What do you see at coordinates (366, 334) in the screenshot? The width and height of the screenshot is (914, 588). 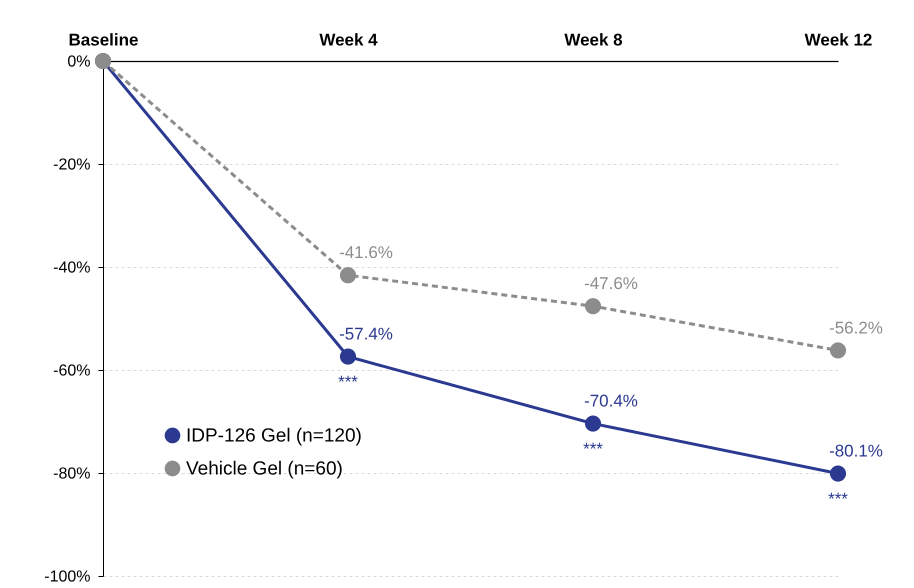 I see `data-label: -57.4%` at bounding box center [366, 334].